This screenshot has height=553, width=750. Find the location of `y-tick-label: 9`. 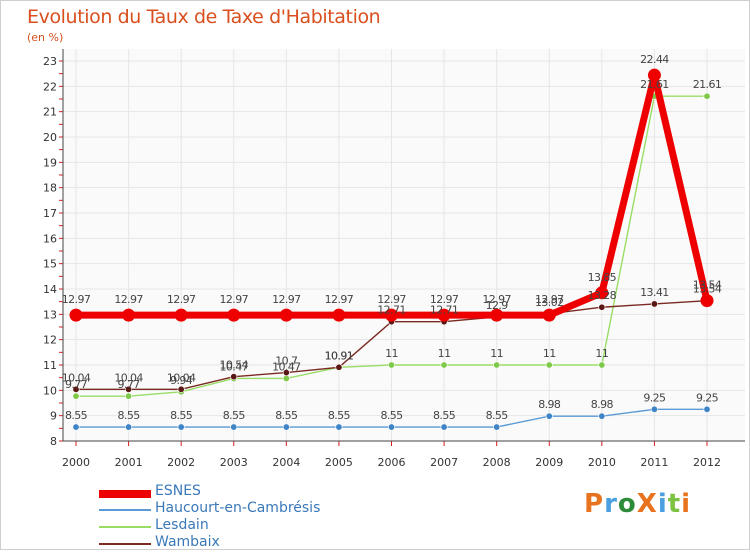

y-tick-label: 9 is located at coordinates (53, 416).